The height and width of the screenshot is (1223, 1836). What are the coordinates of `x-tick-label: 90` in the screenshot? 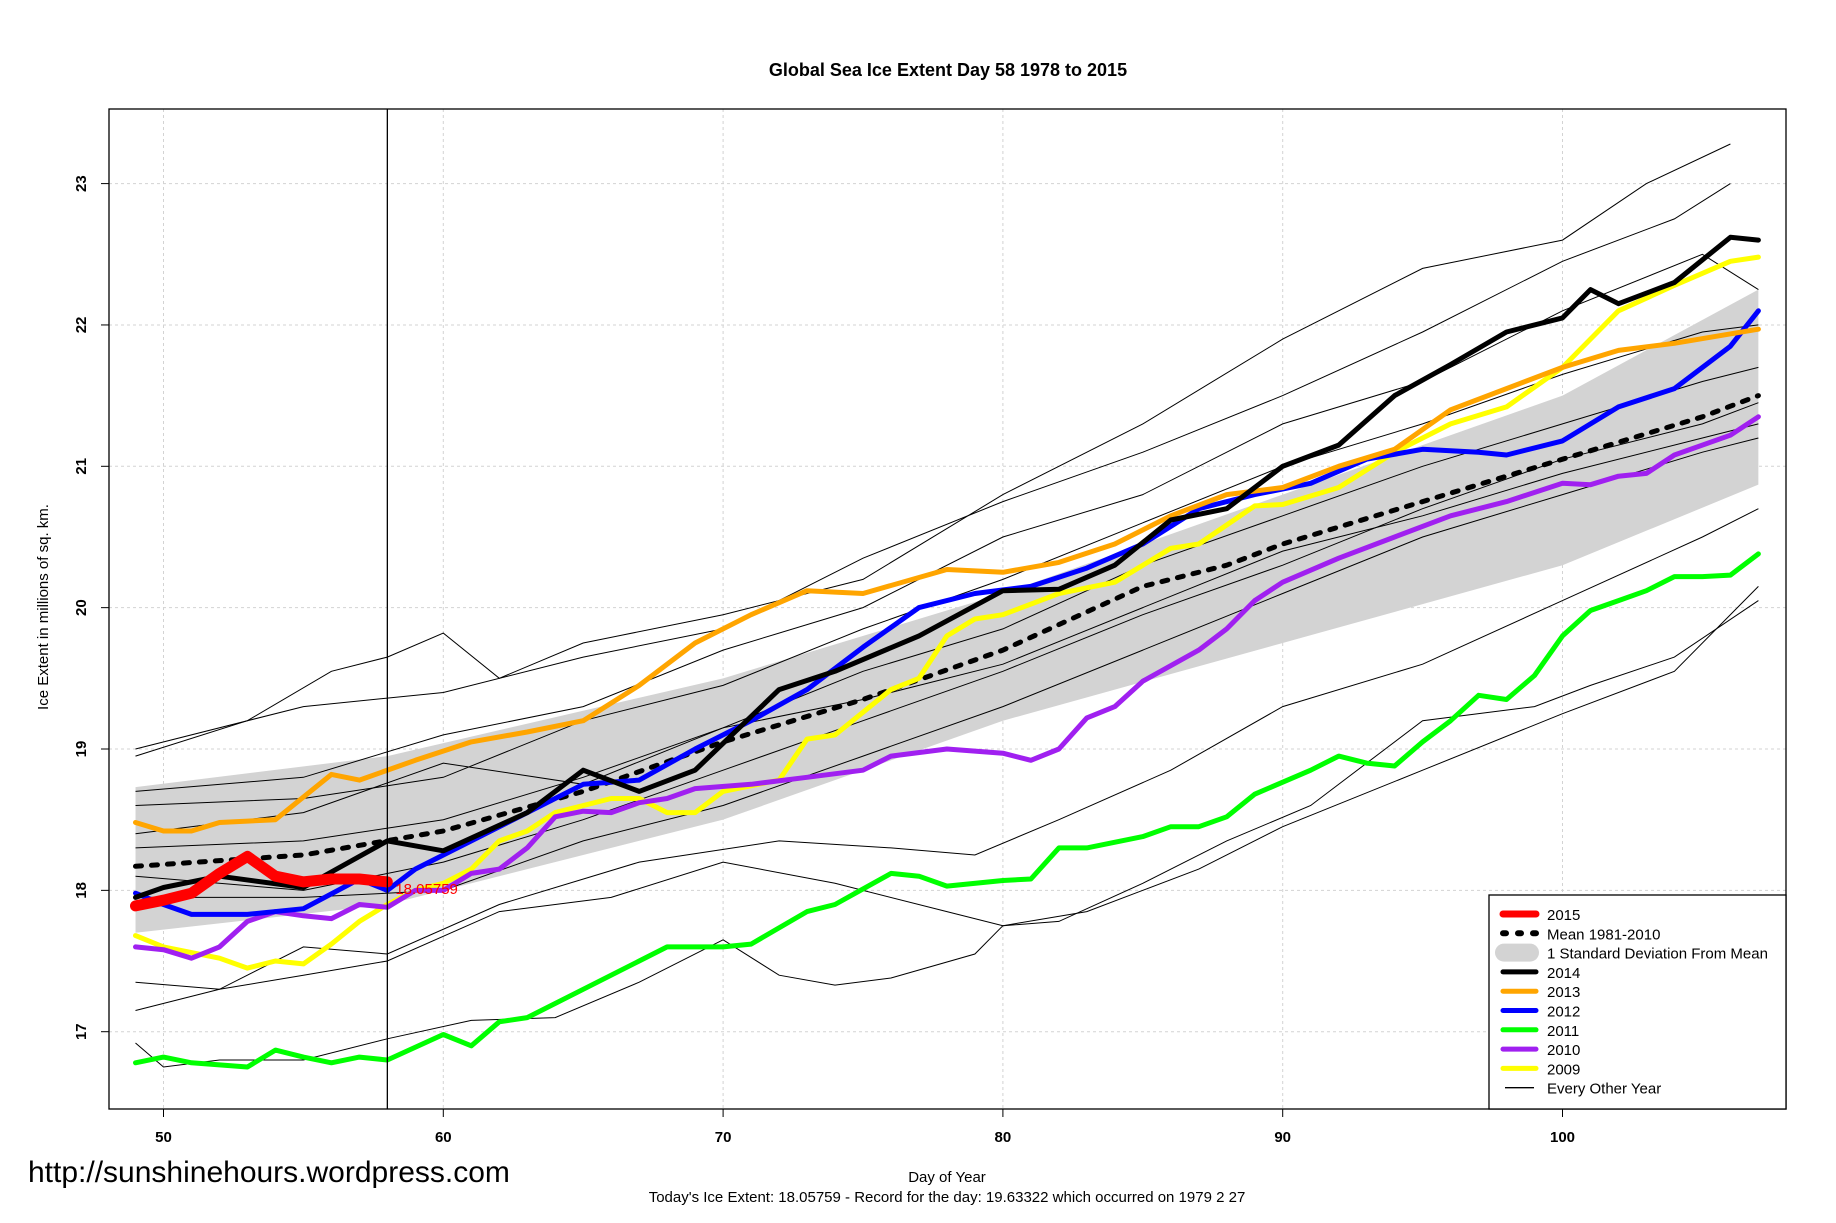 It's located at (1282, 1137).